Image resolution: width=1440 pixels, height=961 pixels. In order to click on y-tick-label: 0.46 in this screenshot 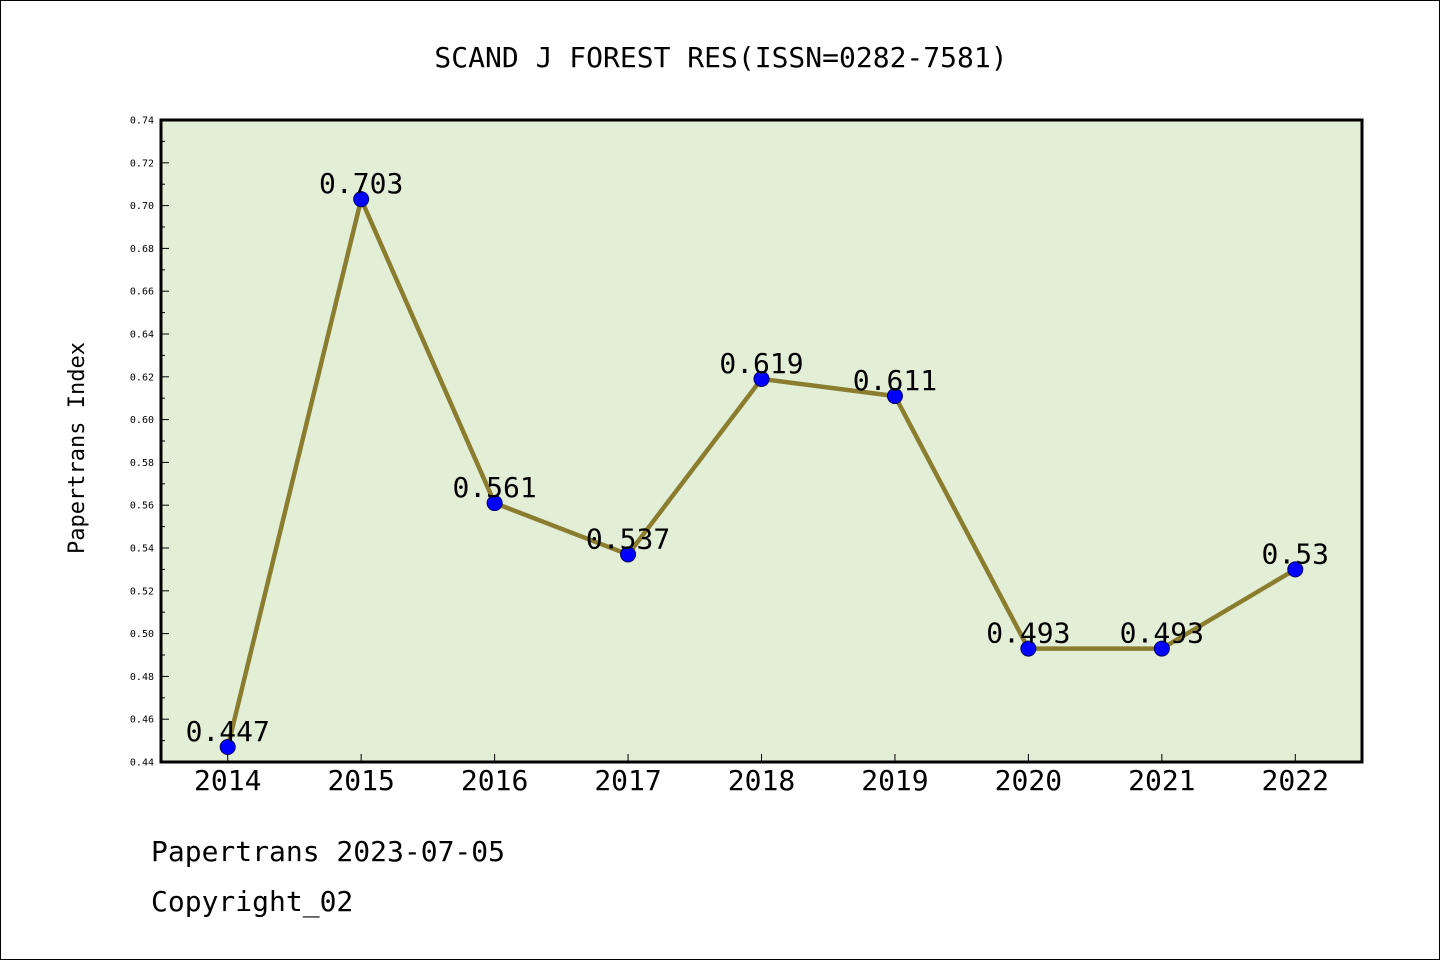, I will do `click(142, 720)`.